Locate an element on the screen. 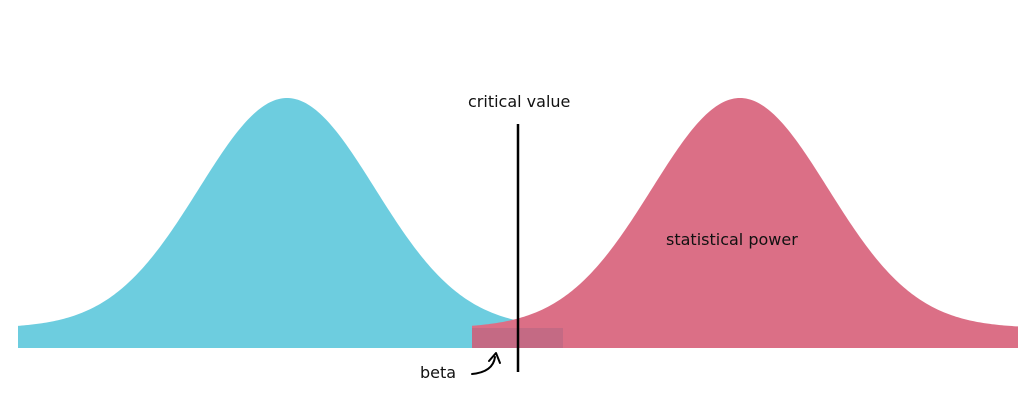 This screenshot has width=1036, height=404. statistical-power-label: statistical power is located at coordinates (732, 239).